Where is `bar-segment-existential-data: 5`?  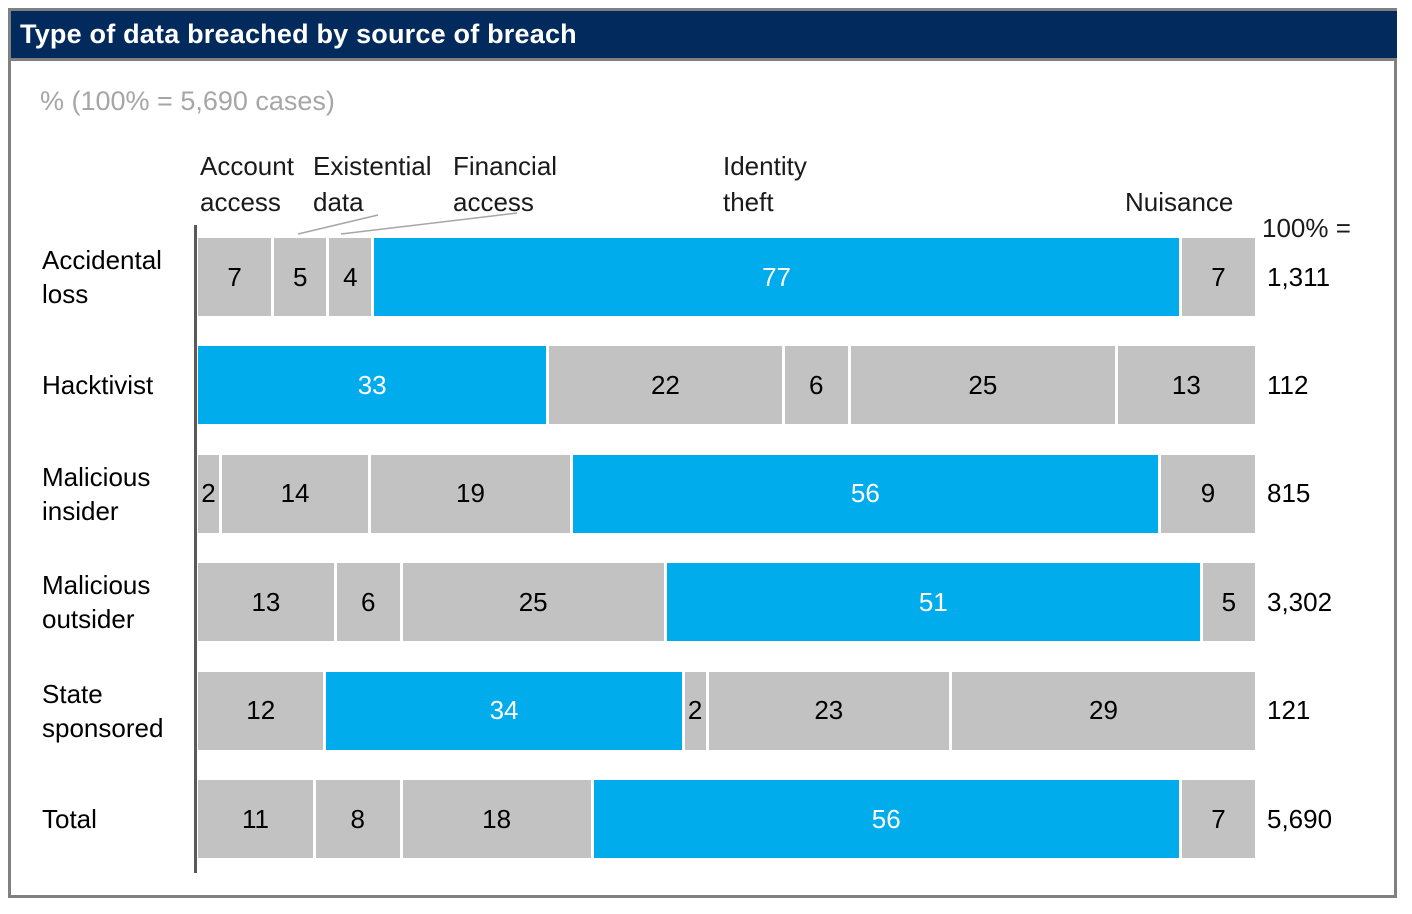
bar-segment-existential-data: 5 is located at coordinates (300, 277).